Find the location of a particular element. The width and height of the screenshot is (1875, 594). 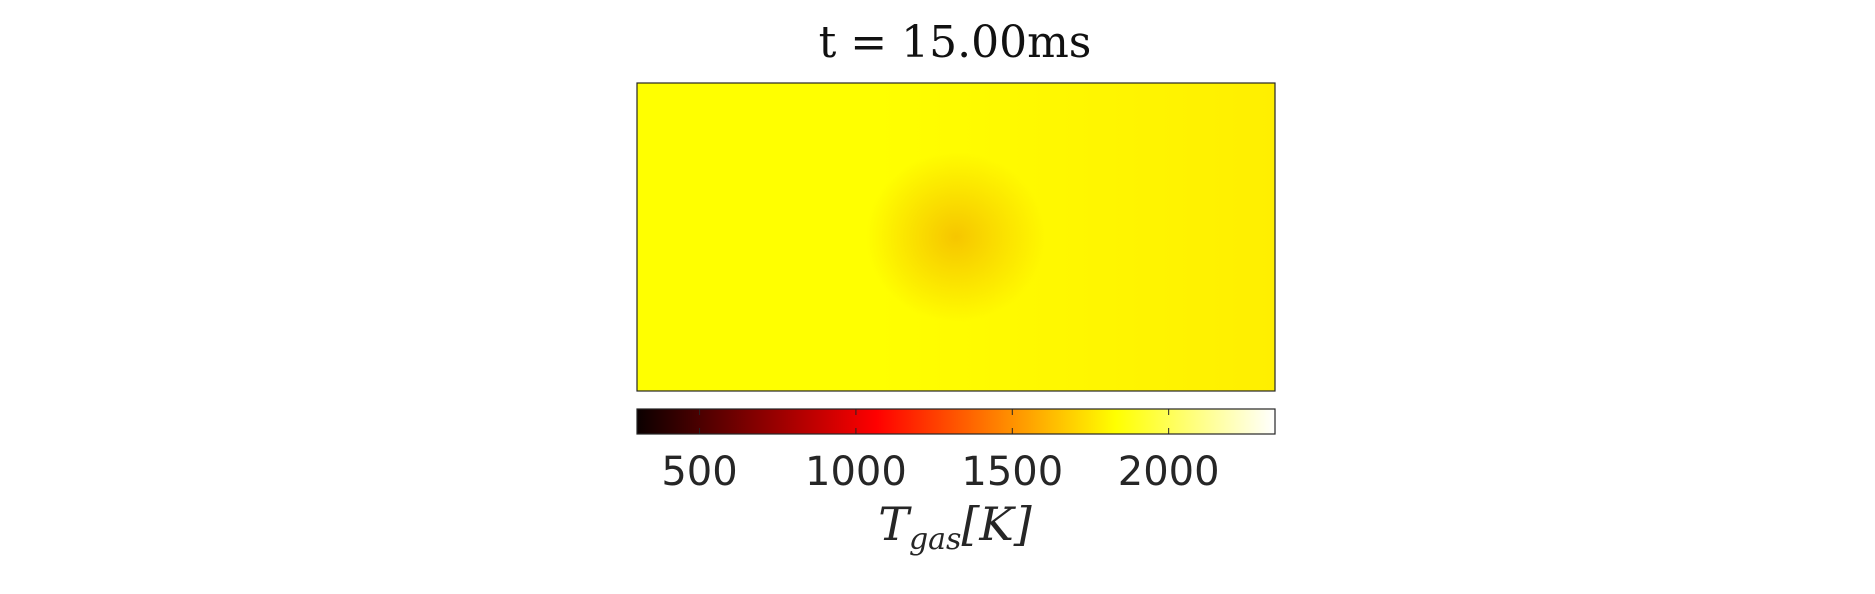

colorbar-tick-label: 500 is located at coordinates (699, 472).